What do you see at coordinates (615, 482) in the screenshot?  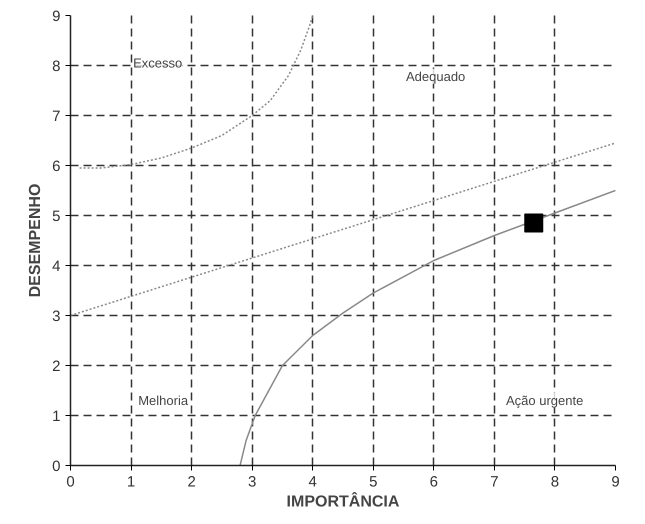 I see `x-tick-label: 9` at bounding box center [615, 482].